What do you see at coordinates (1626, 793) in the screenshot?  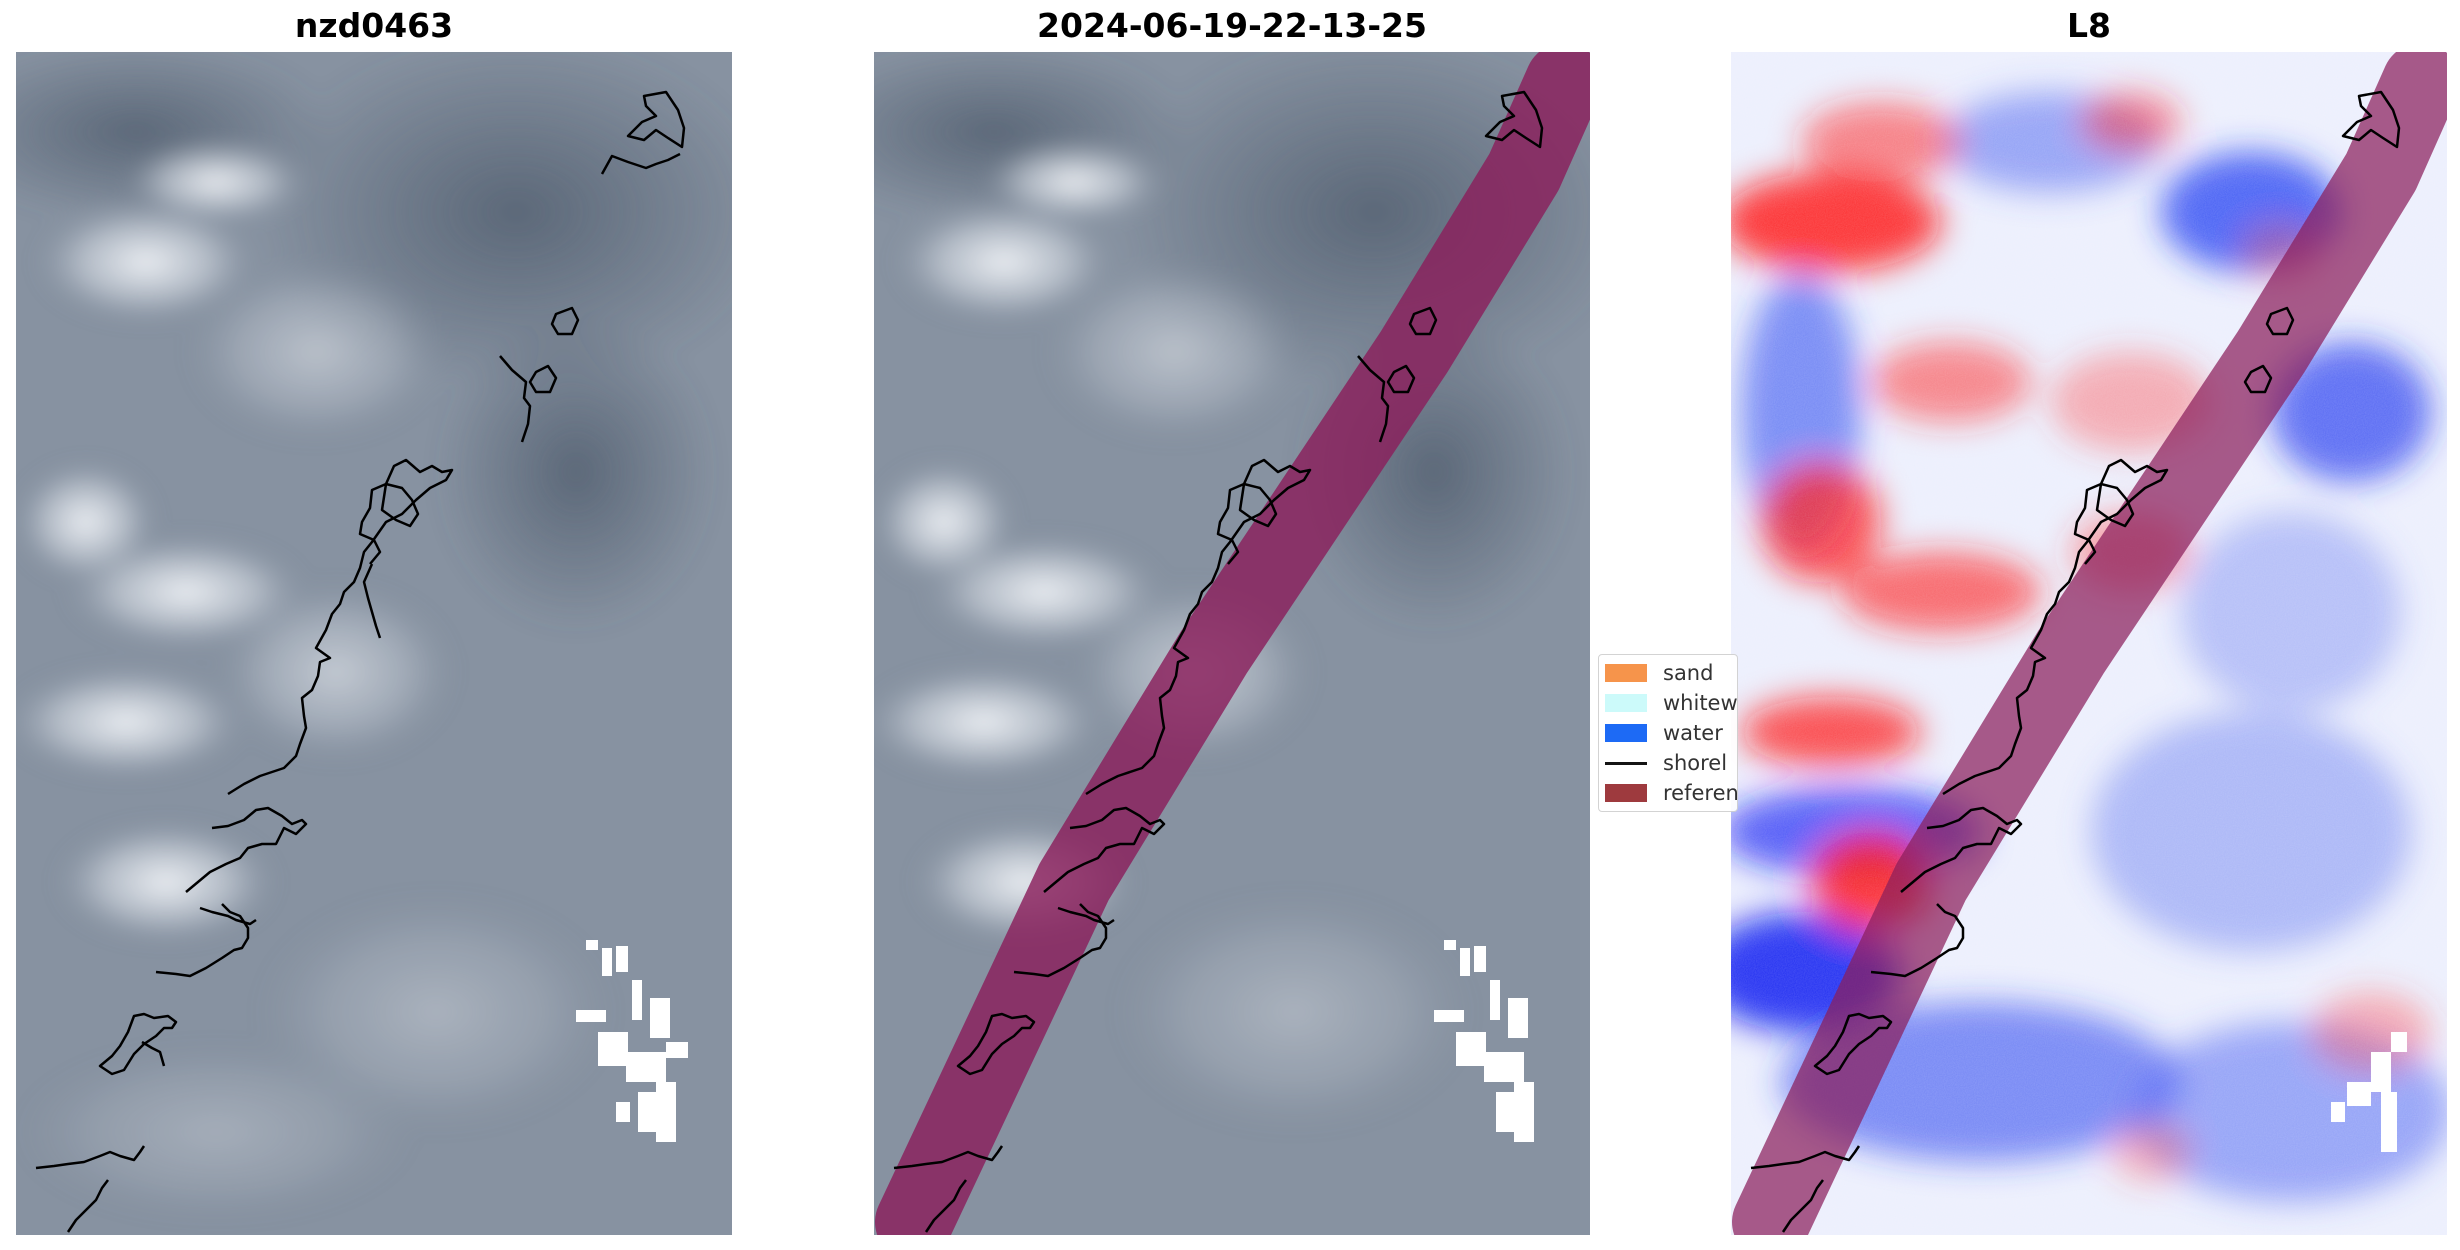 I see `reference-swatch` at bounding box center [1626, 793].